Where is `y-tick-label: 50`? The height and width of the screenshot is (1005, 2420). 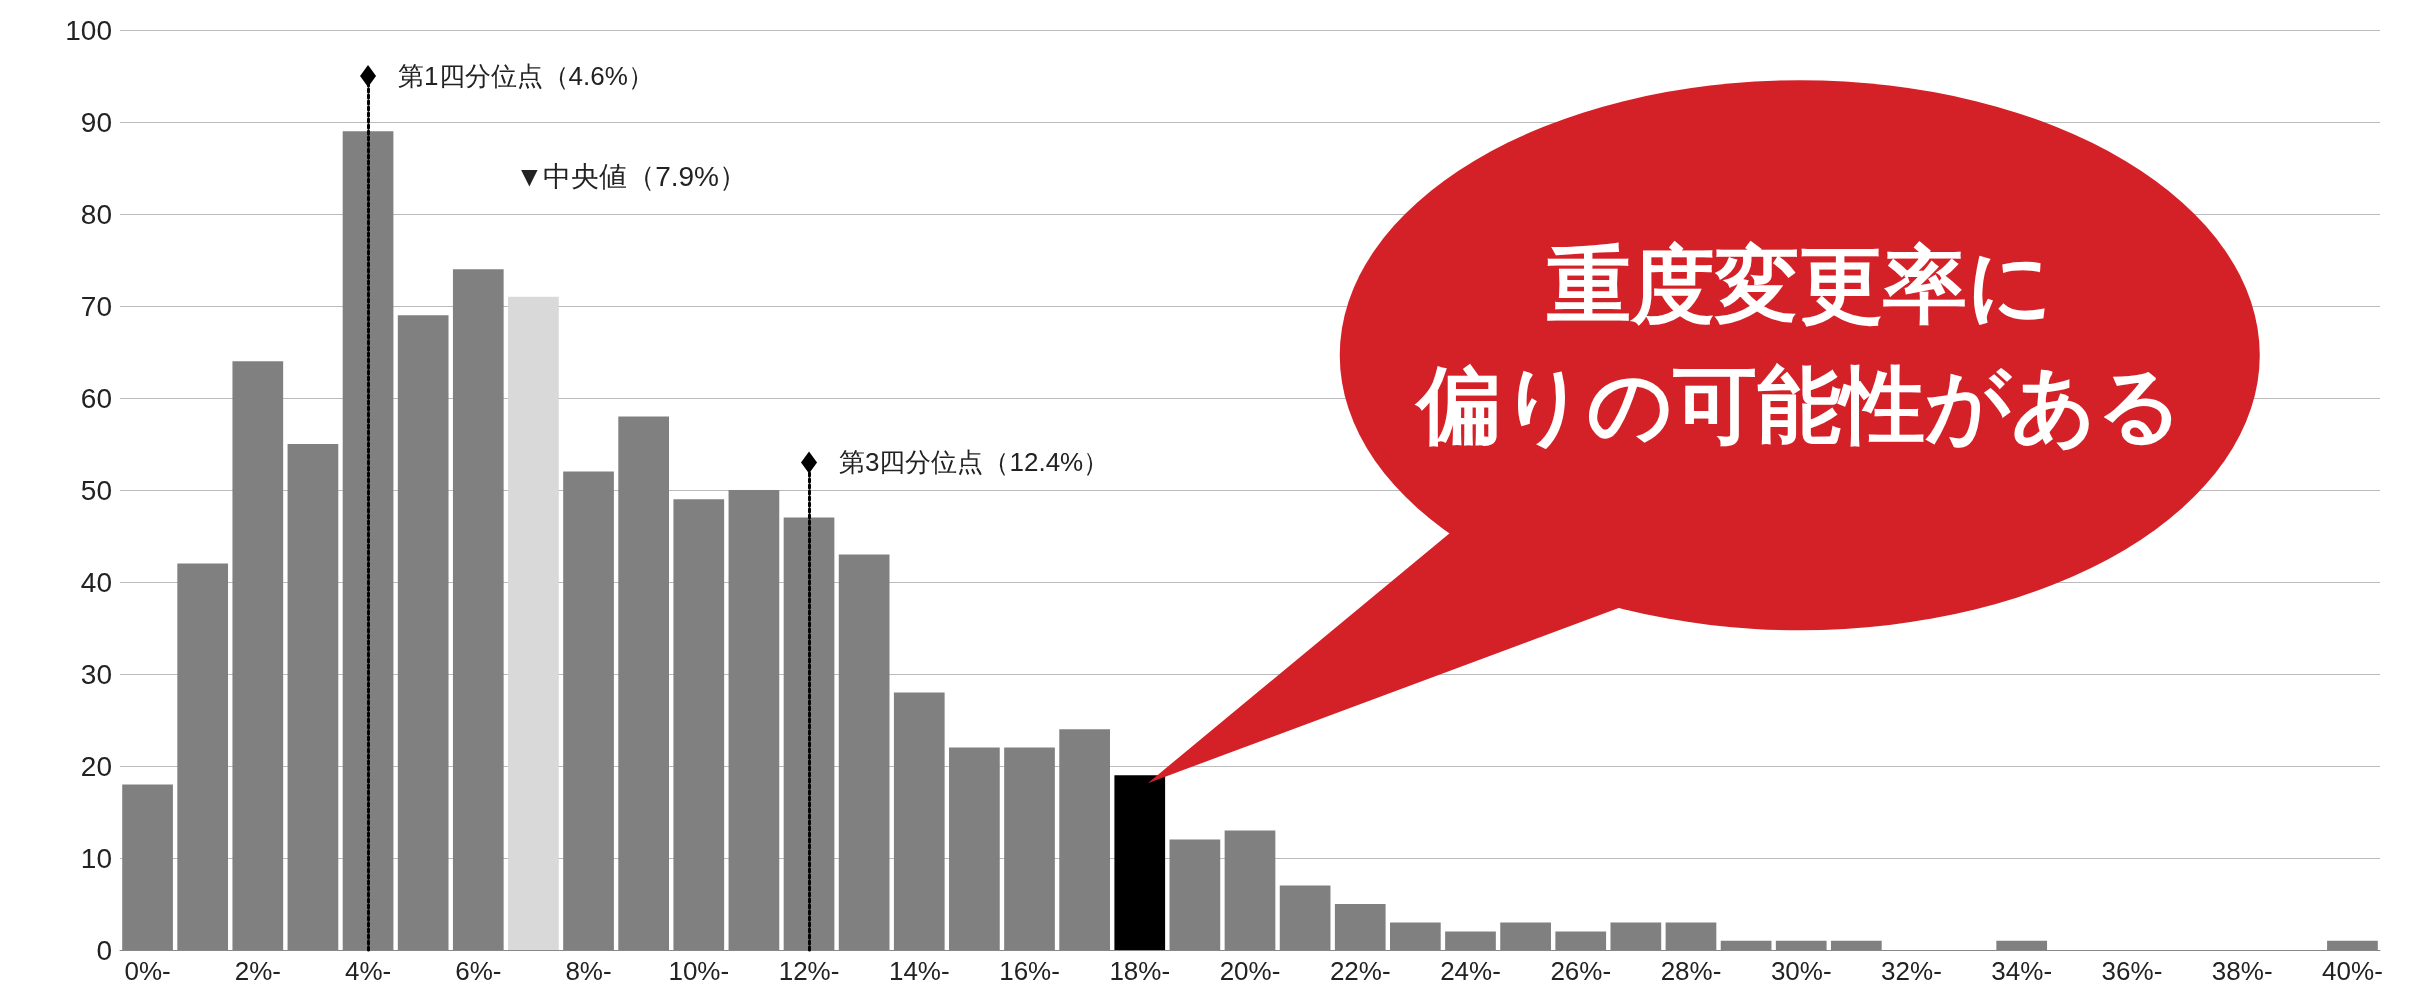 y-tick-label: 50 is located at coordinates (96, 490).